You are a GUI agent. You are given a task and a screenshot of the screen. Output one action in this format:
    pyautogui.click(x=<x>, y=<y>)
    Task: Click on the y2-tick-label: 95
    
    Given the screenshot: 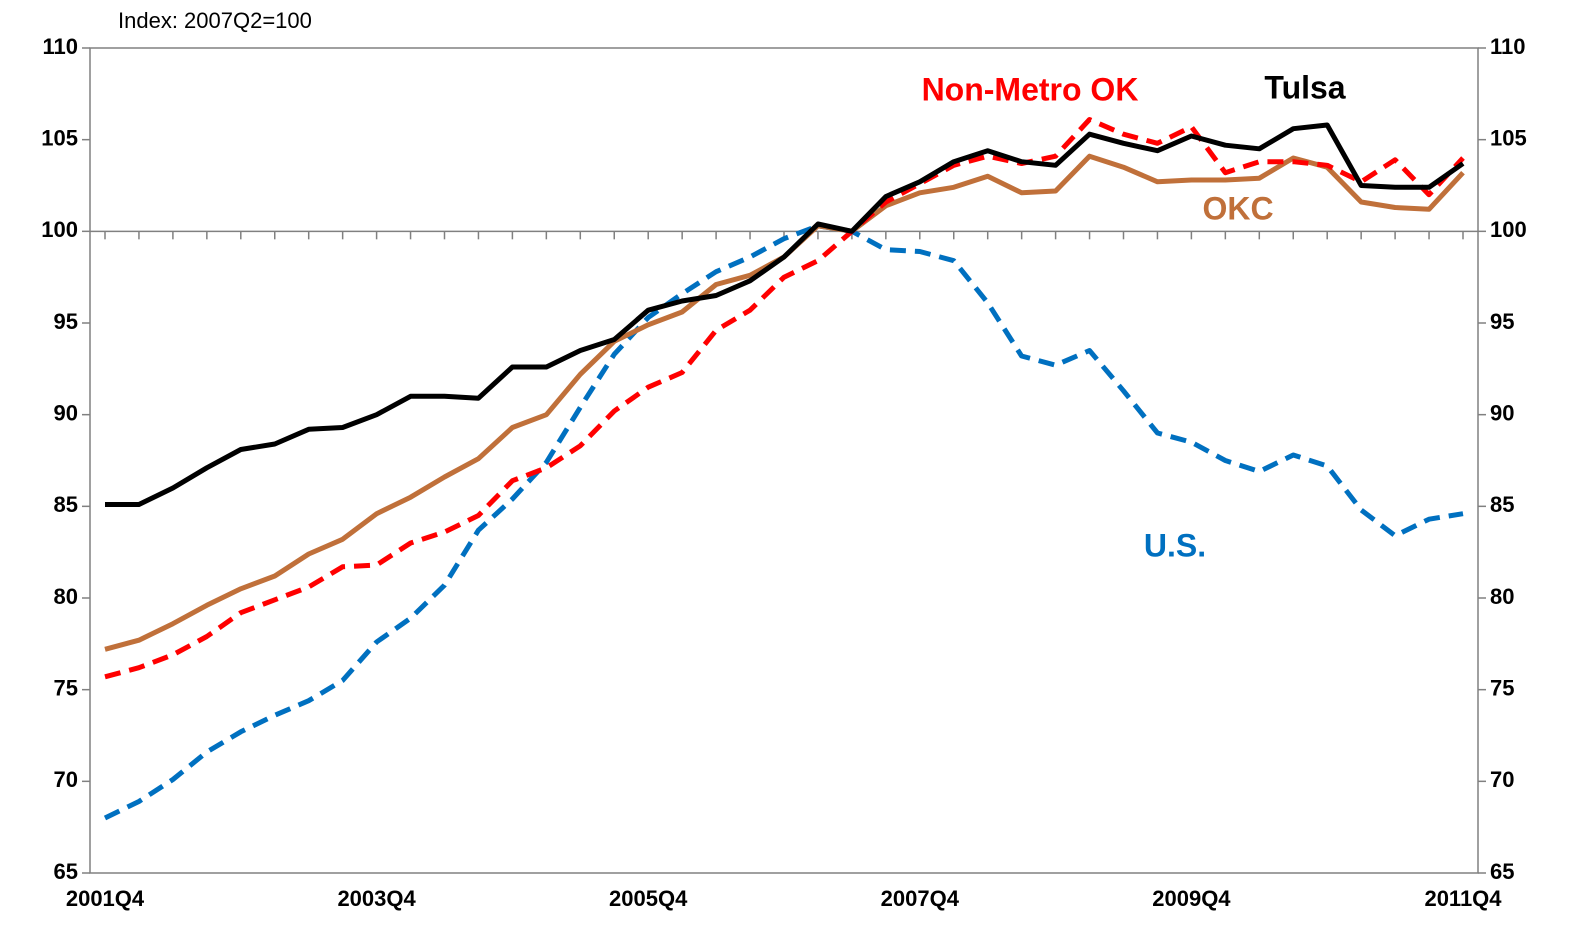 What is the action you would take?
    pyautogui.click(x=1502, y=321)
    